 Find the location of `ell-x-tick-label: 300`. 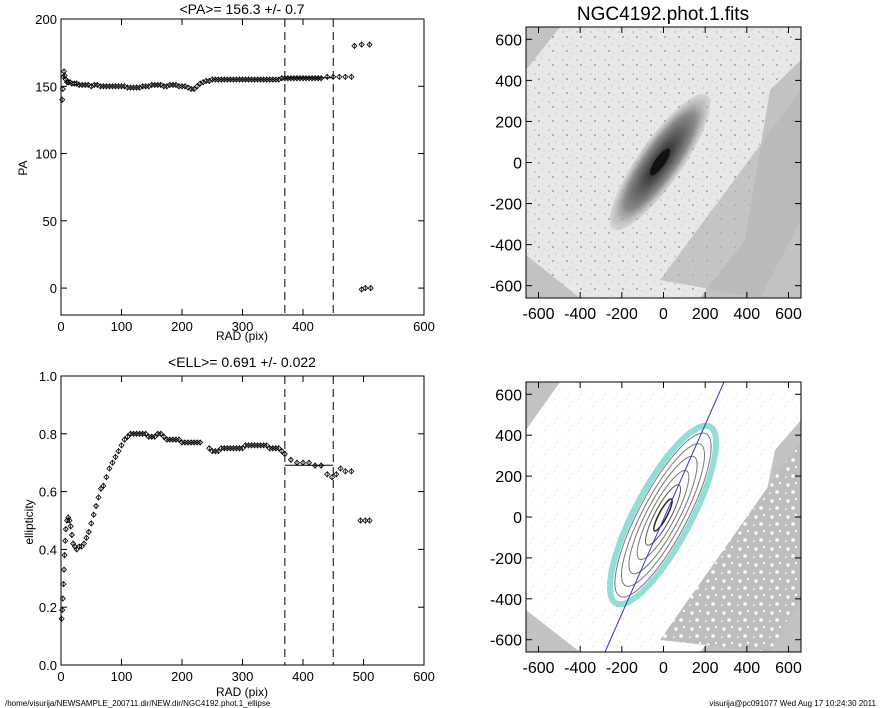

ell-x-tick-label: 300 is located at coordinates (243, 676).